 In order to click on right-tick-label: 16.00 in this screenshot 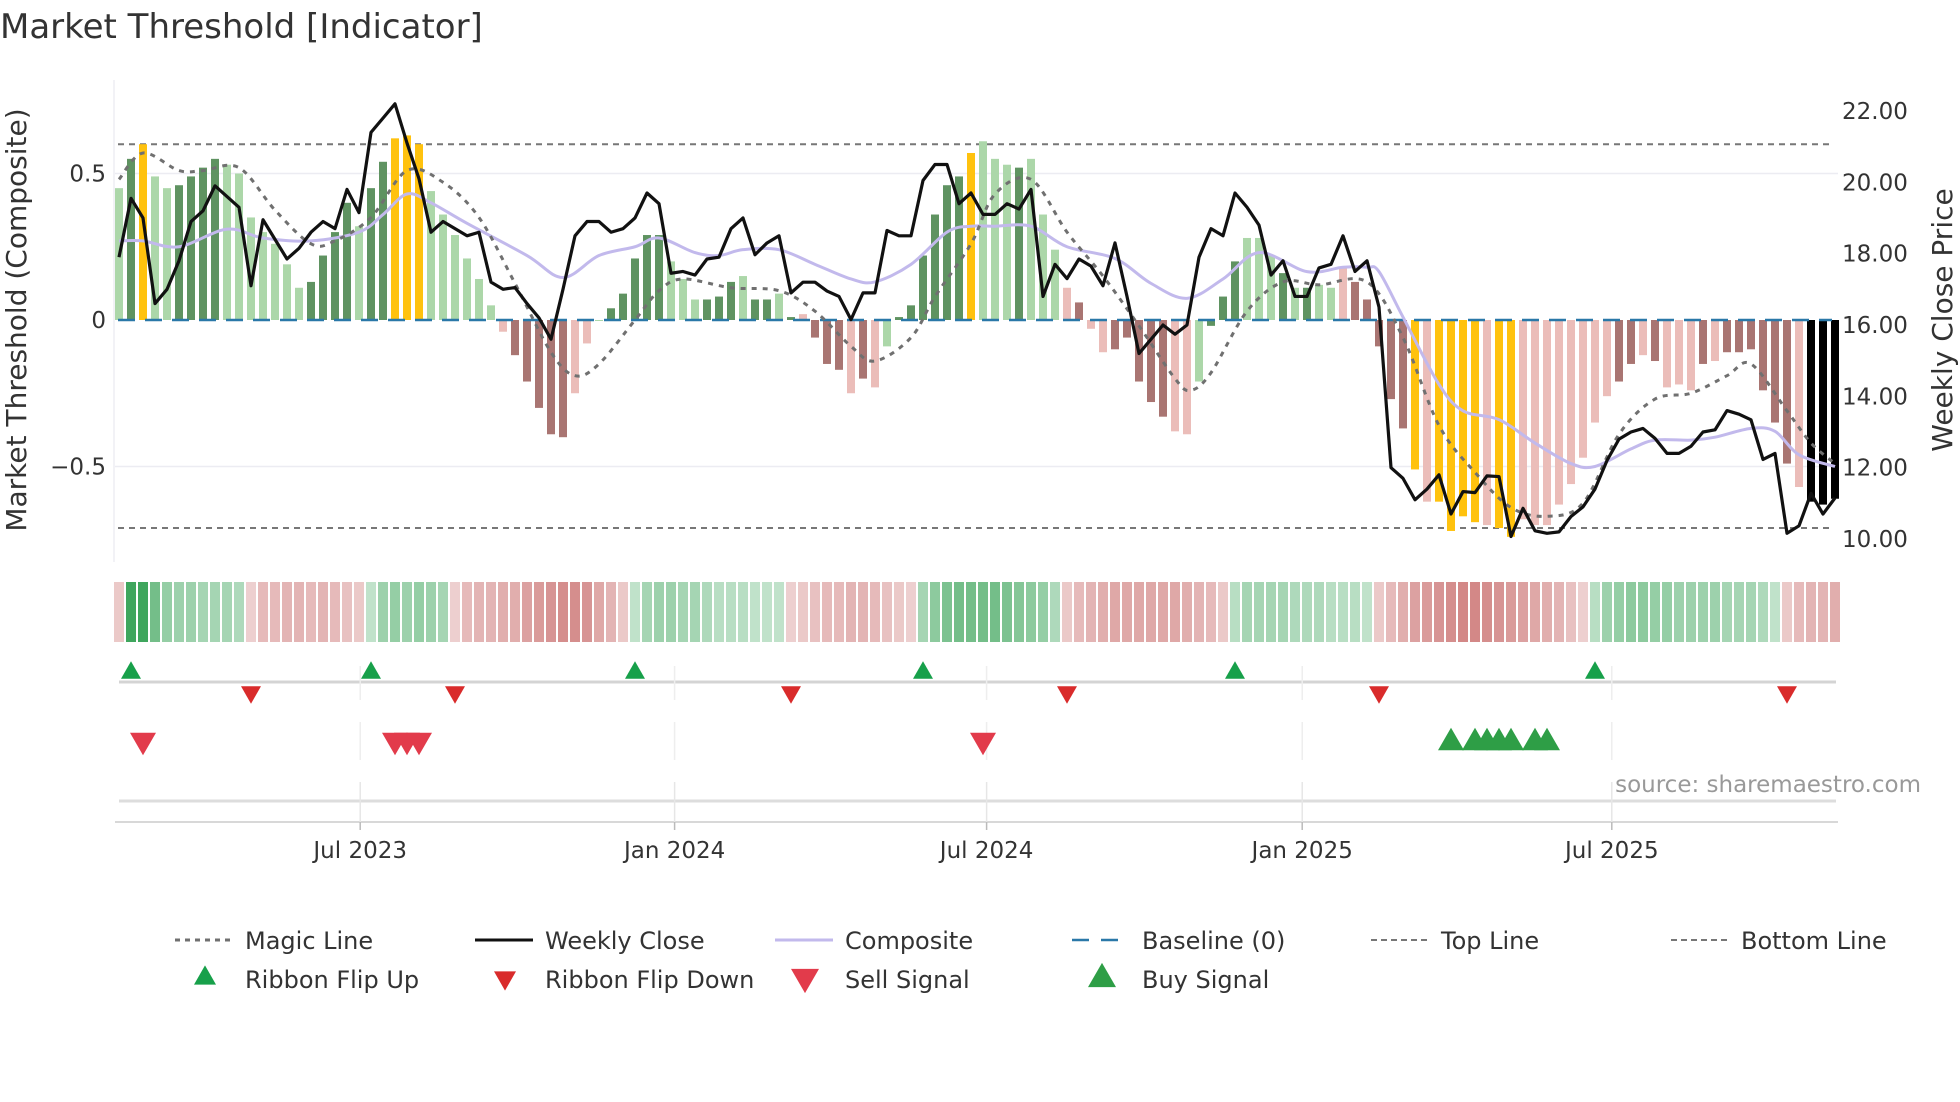, I will do `click(1875, 326)`.